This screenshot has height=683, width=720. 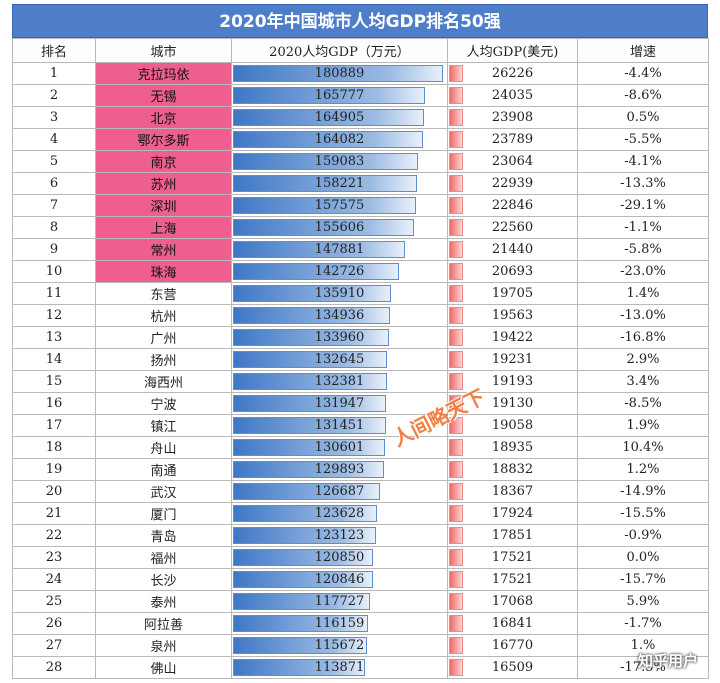 I want to click on growth-cell: 0.0%, so click(x=643, y=557).